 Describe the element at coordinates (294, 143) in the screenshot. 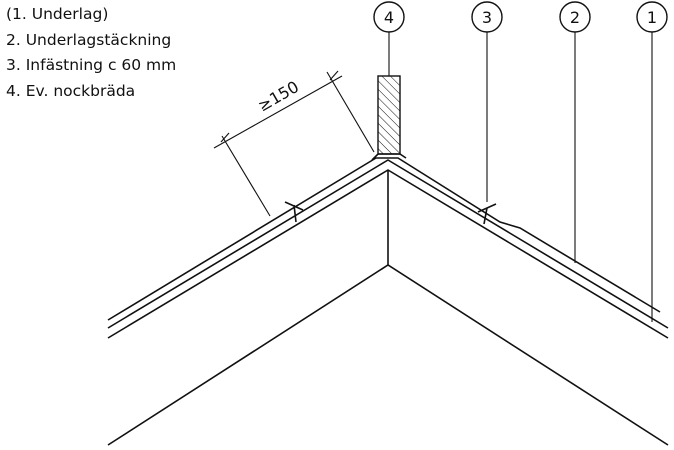

I see `dimension-150: ≥150` at that location.